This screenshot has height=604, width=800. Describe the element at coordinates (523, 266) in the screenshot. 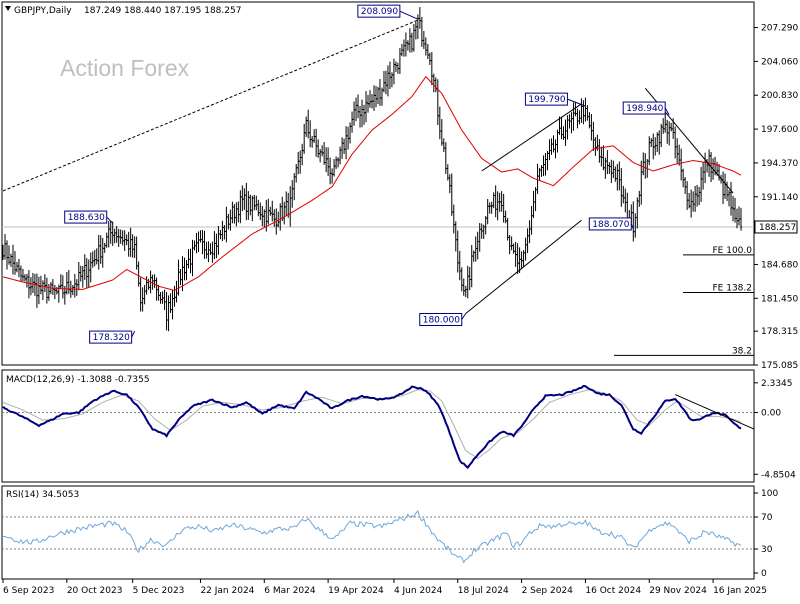

I see `trendline` at that location.